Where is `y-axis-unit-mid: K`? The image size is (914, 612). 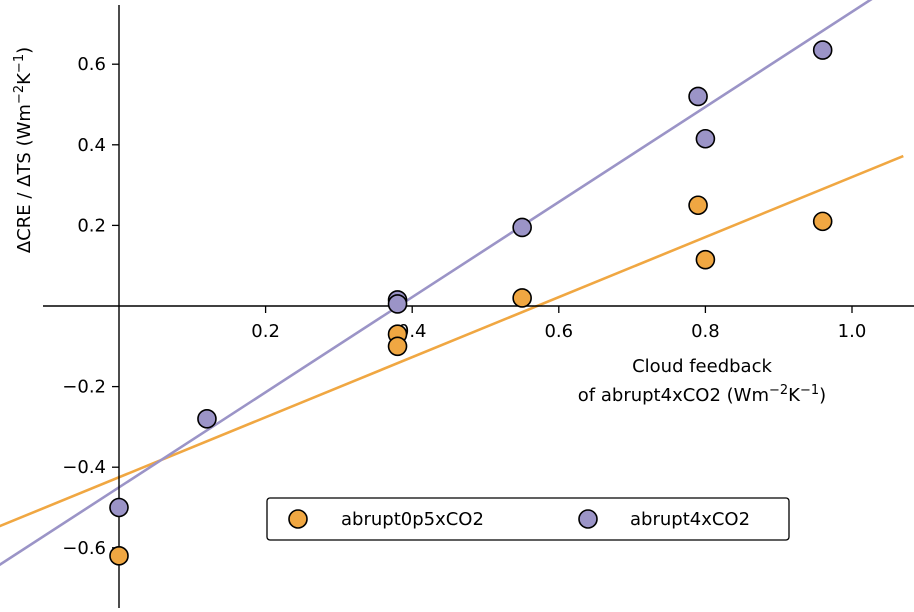 y-axis-unit-mid: K is located at coordinates (24, 78).